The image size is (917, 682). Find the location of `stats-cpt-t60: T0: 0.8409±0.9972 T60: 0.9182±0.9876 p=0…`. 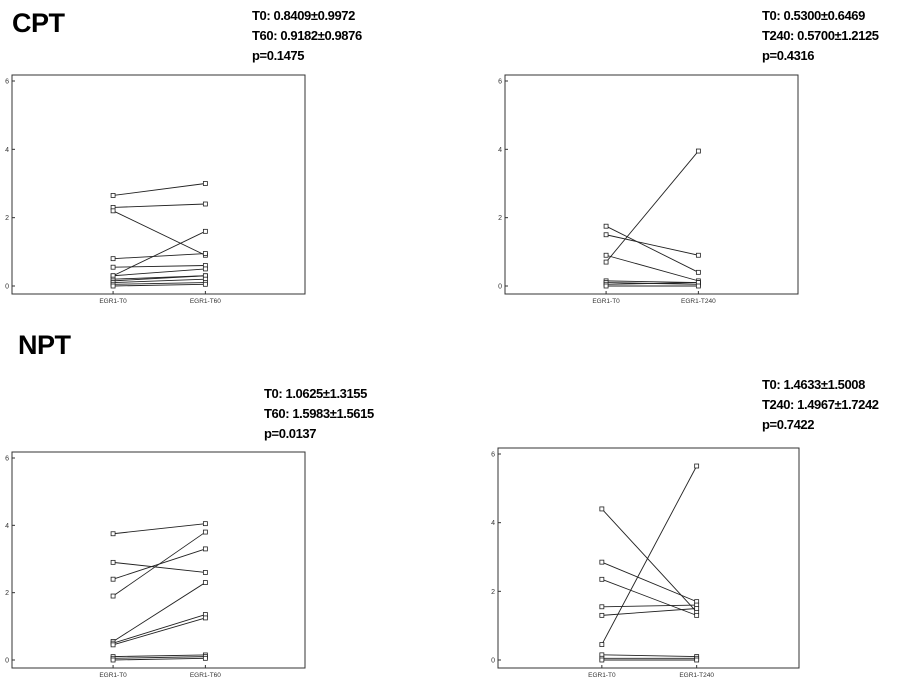

stats-cpt-t60: T0: 0.8409±0.9972 T60: 0.9182±0.9876 p=0… is located at coordinates (307, 36).